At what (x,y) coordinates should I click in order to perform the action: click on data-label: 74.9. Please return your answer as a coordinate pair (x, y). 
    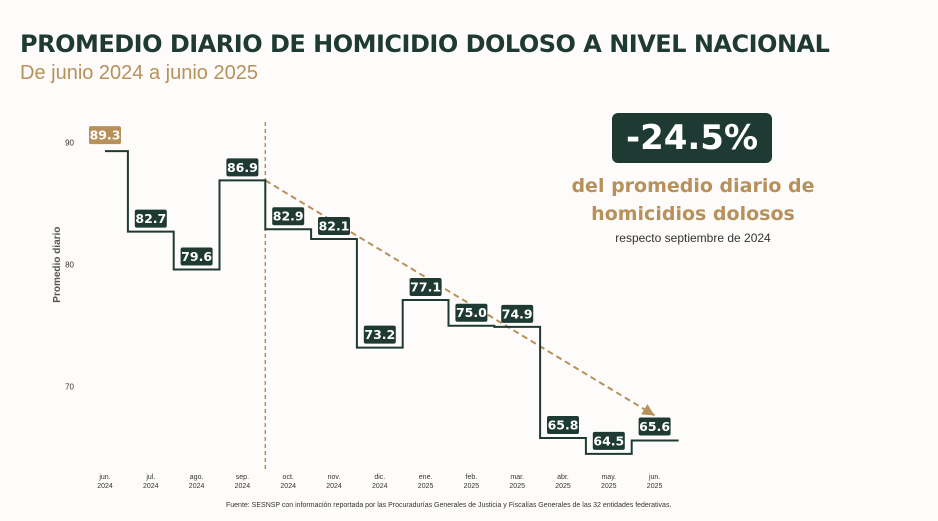
    Looking at the image, I should click on (517, 313).